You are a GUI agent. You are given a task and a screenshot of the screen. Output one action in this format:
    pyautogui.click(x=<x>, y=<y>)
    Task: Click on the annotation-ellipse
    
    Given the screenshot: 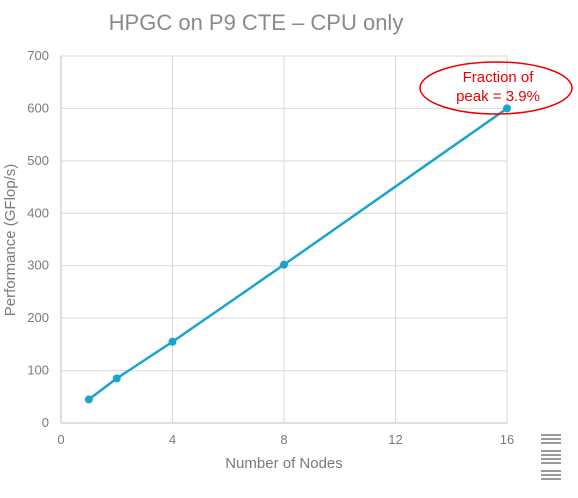 What is the action you would take?
    pyautogui.click(x=496, y=88)
    